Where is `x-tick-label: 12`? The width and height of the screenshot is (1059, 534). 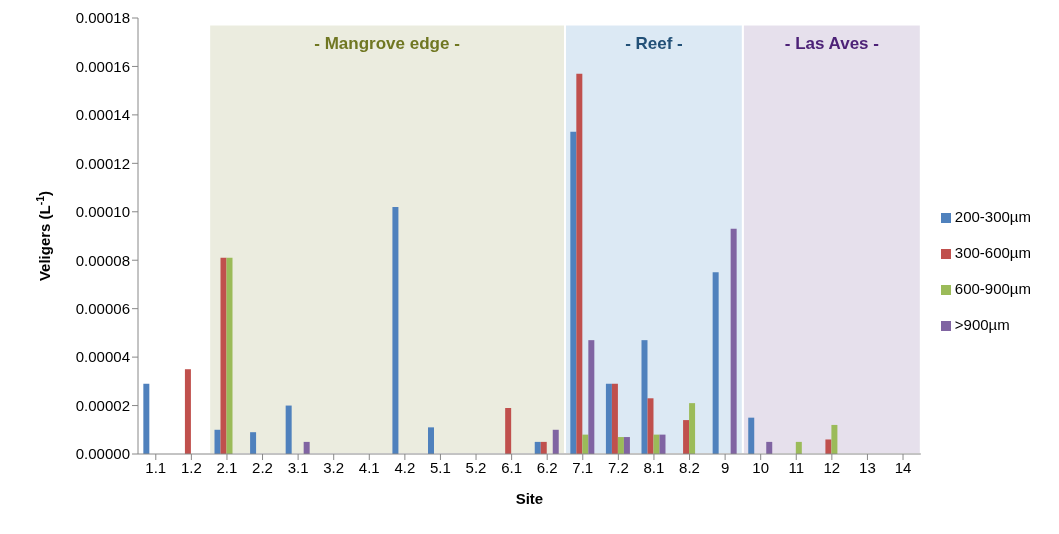 x-tick-label: 12 is located at coordinates (832, 467).